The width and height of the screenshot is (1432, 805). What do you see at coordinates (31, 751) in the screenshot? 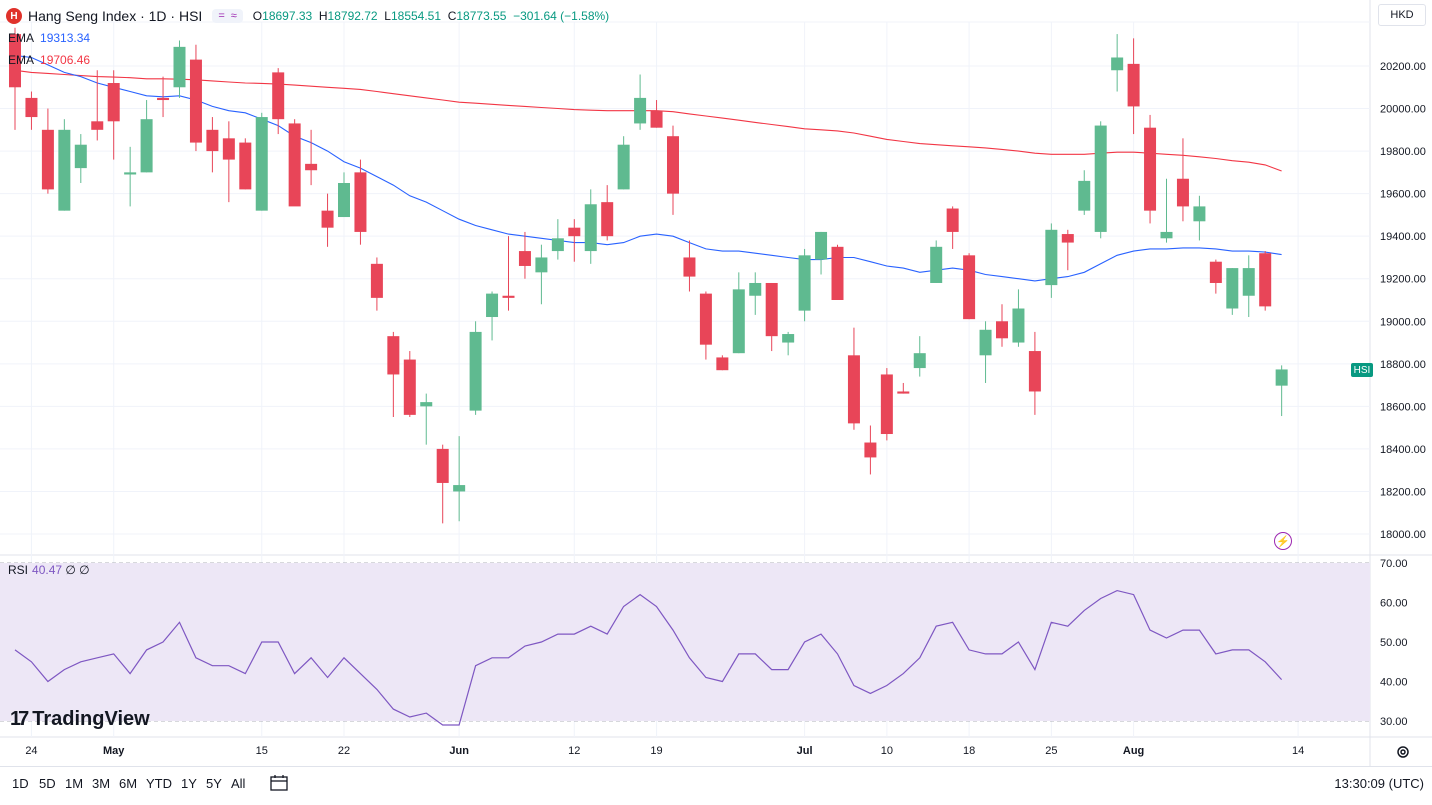
I see `time-tick-label: 24` at bounding box center [31, 751].